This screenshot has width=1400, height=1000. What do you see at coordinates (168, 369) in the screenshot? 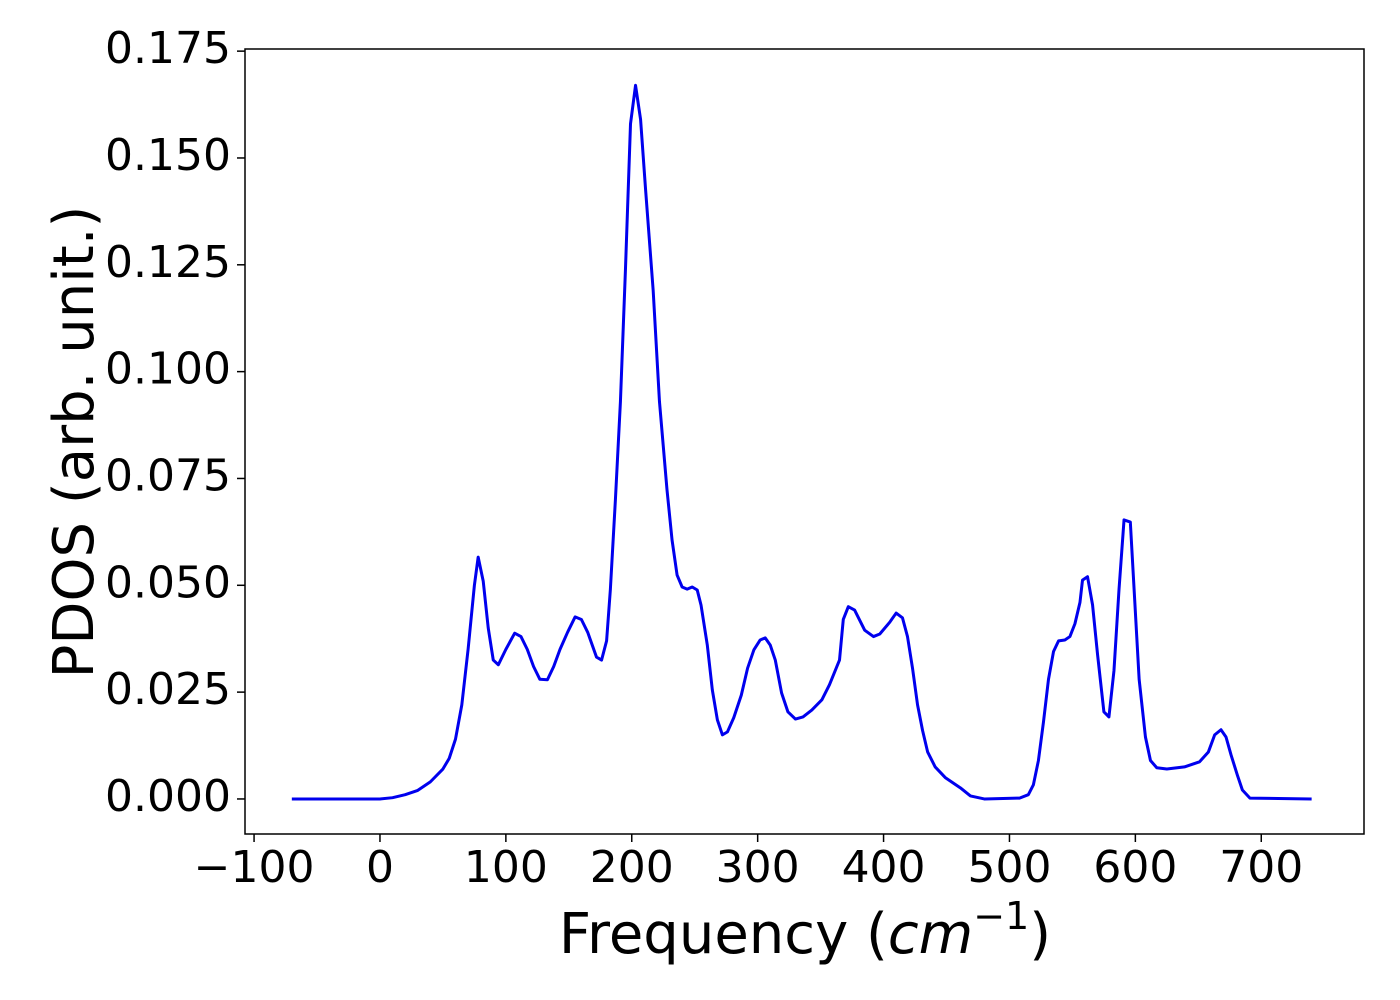
I see `y-tick-label: 0.100` at bounding box center [168, 369].